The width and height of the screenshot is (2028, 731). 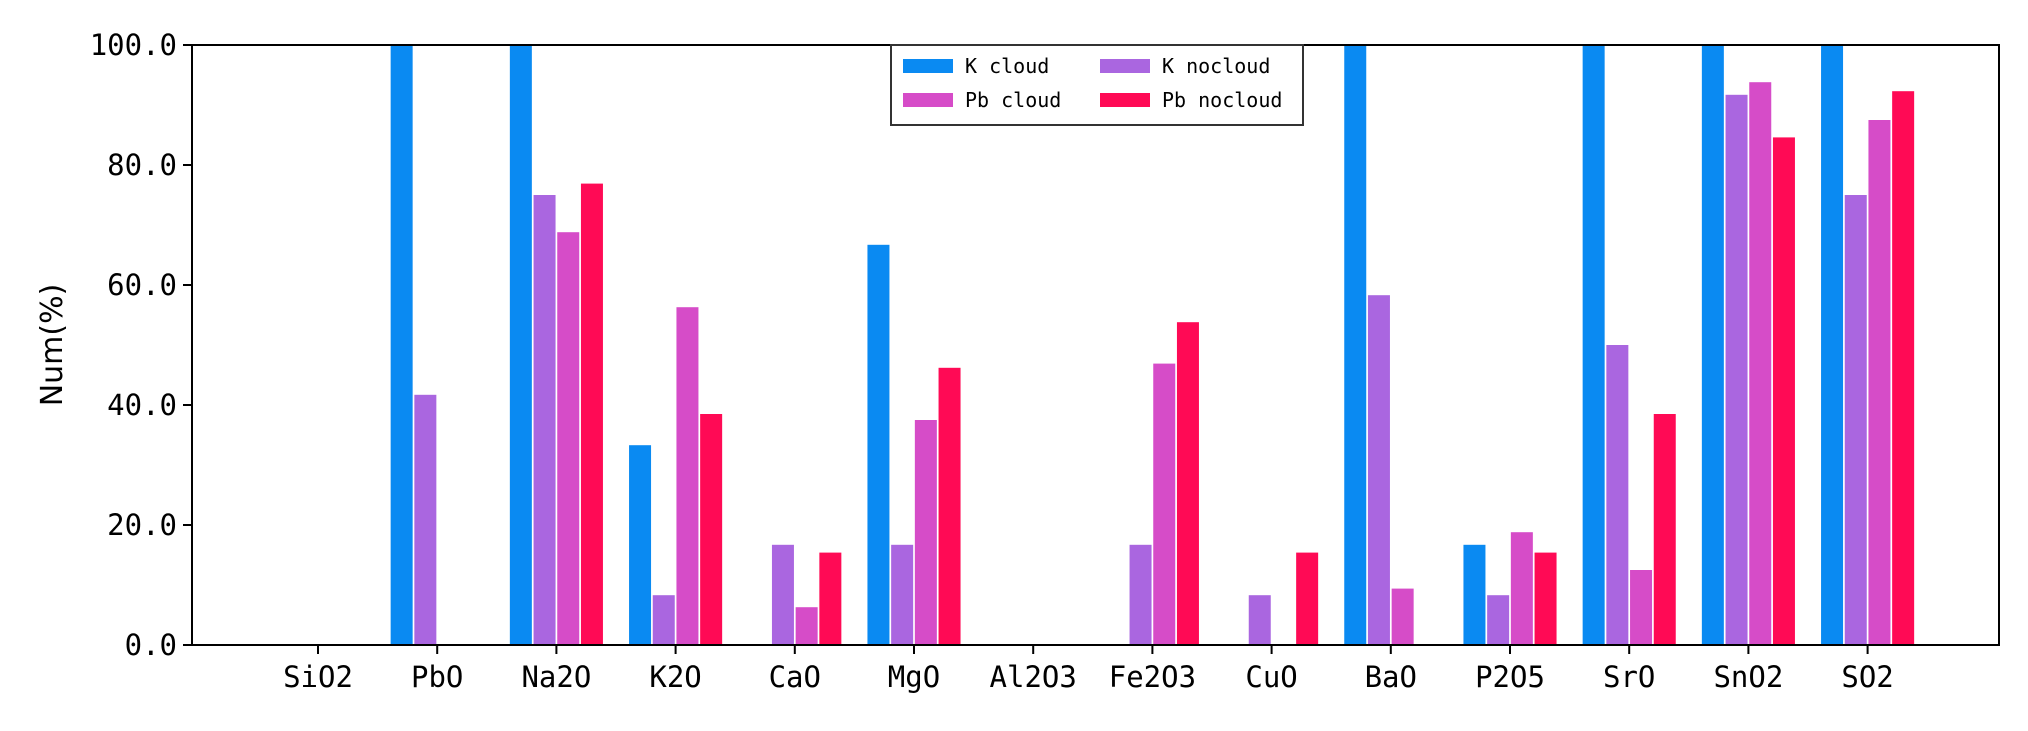 What do you see at coordinates (687, 476) in the screenshot?
I see `bar-K2O-Pb-cloud` at bounding box center [687, 476].